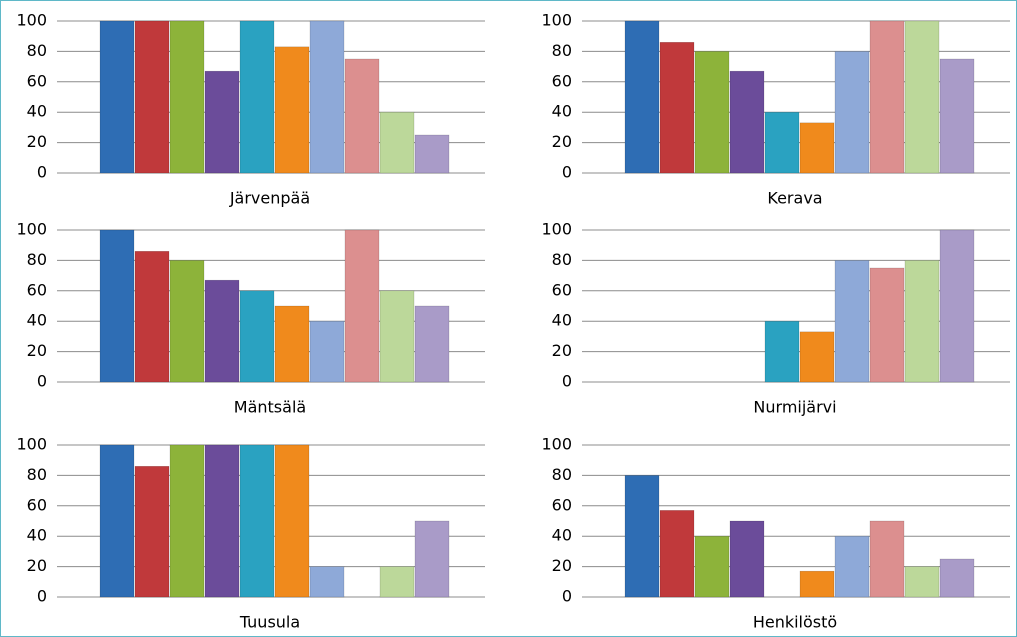 The image size is (1017, 637). Describe the element at coordinates (795, 622) in the screenshot. I see `x-axis-label: Henkilöstö` at that location.